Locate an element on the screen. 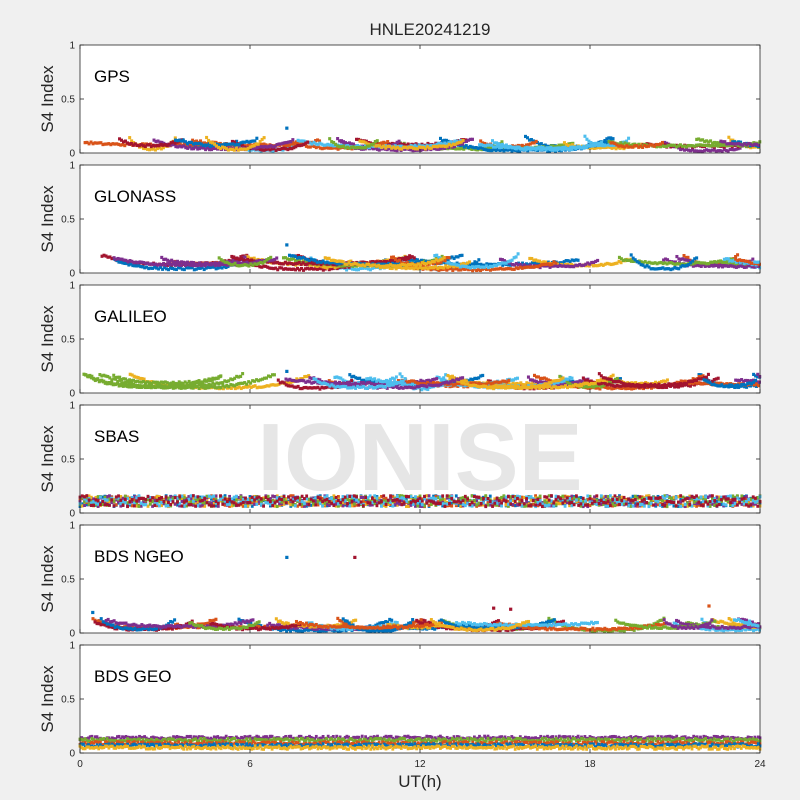  panel-label: GPS is located at coordinates (112, 76).